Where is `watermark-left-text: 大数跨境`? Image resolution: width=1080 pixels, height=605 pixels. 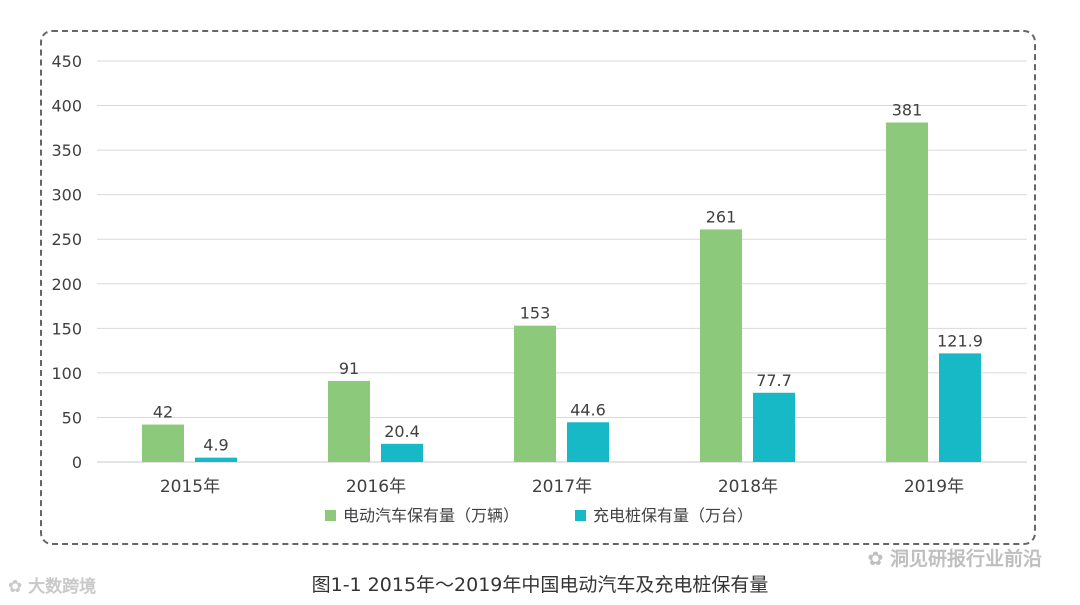
watermark-left-text: 大数跨境 is located at coordinates (62, 587).